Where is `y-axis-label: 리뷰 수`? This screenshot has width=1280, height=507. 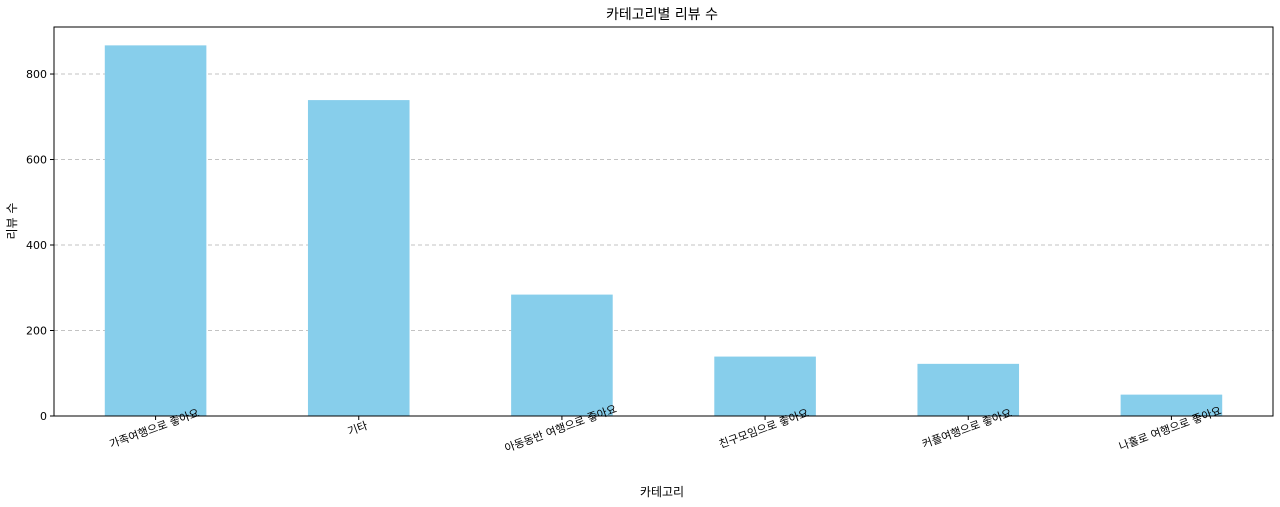
y-axis-label: 리뷰 수 is located at coordinates (12, 221).